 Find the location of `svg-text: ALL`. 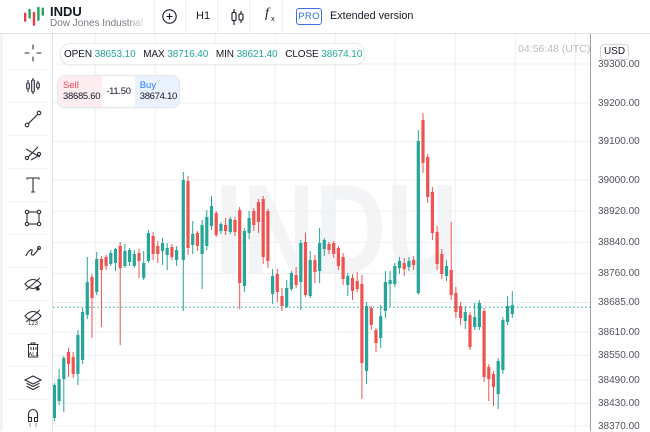

svg-text: ALL is located at coordinates (33, 355).